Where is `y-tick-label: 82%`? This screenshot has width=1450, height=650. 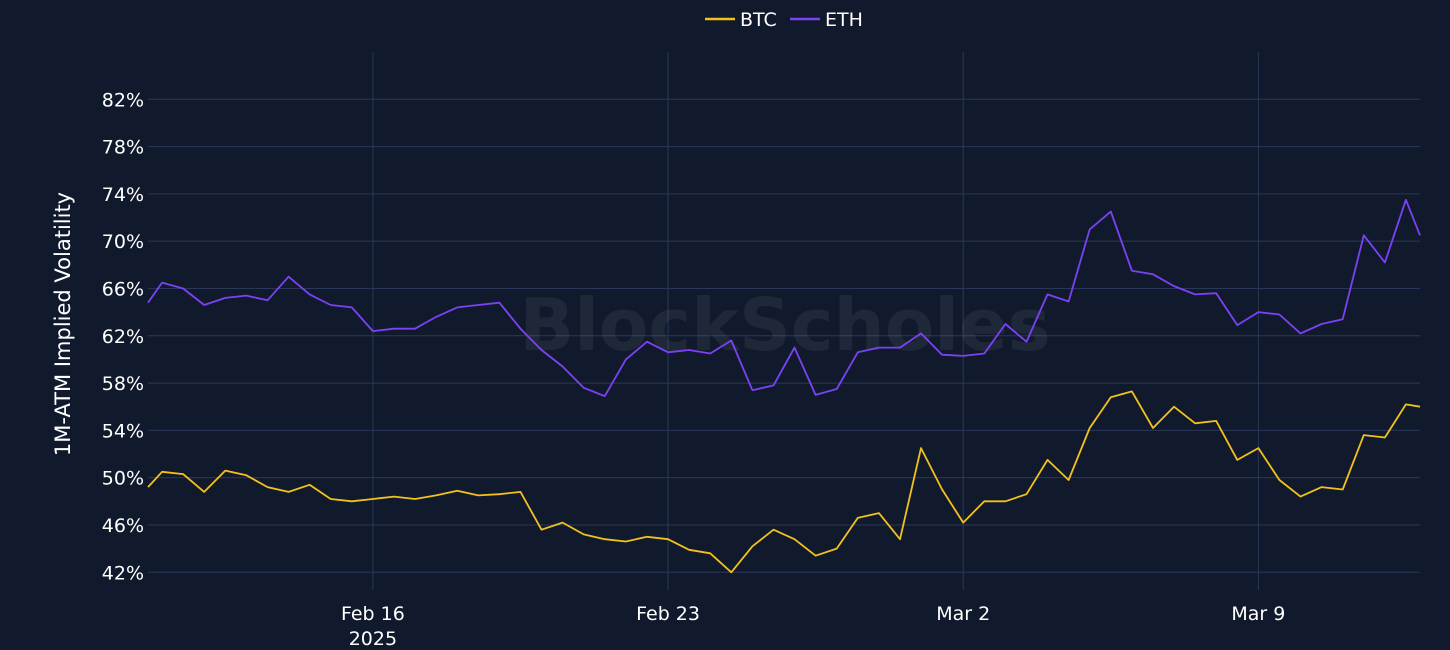 y-tick-label: 82% is located at coordinates (123, 100).